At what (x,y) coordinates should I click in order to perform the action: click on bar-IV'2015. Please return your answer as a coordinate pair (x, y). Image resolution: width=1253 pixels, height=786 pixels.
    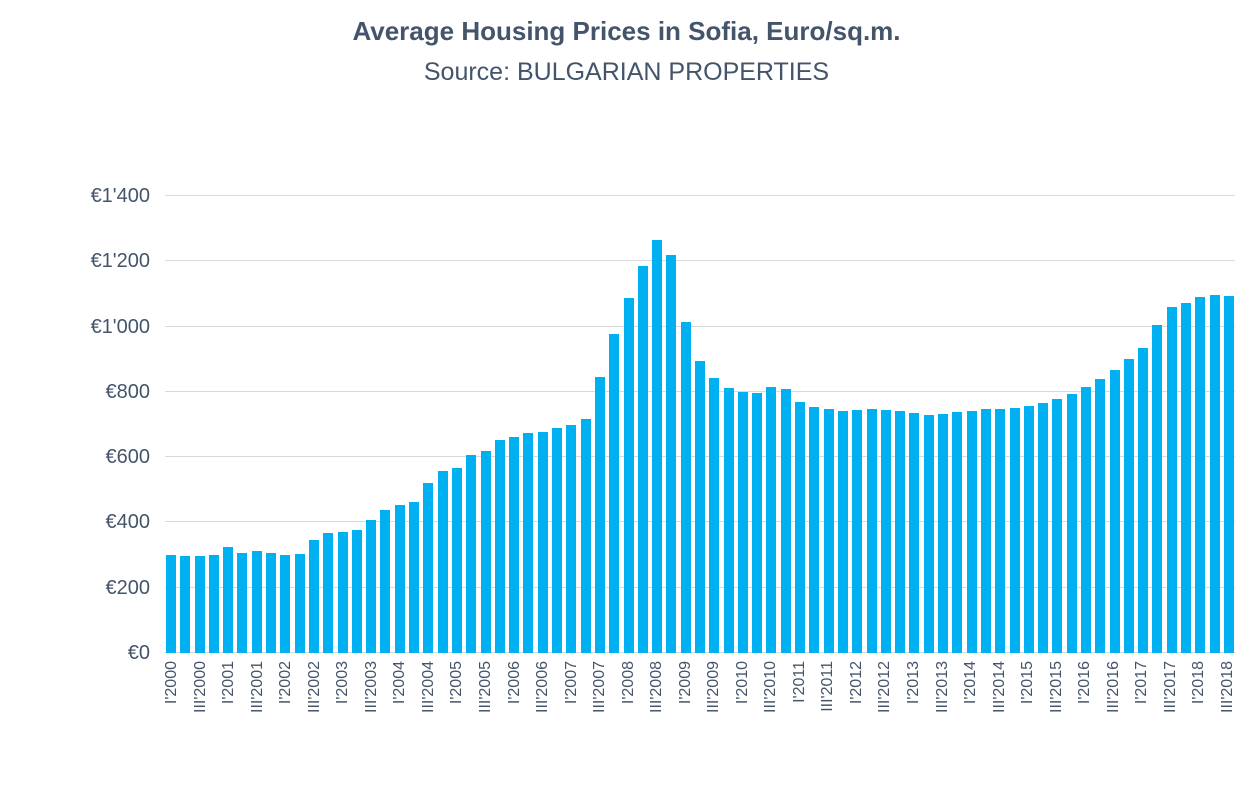
    Looking at the image, I should click on (1071, 523).